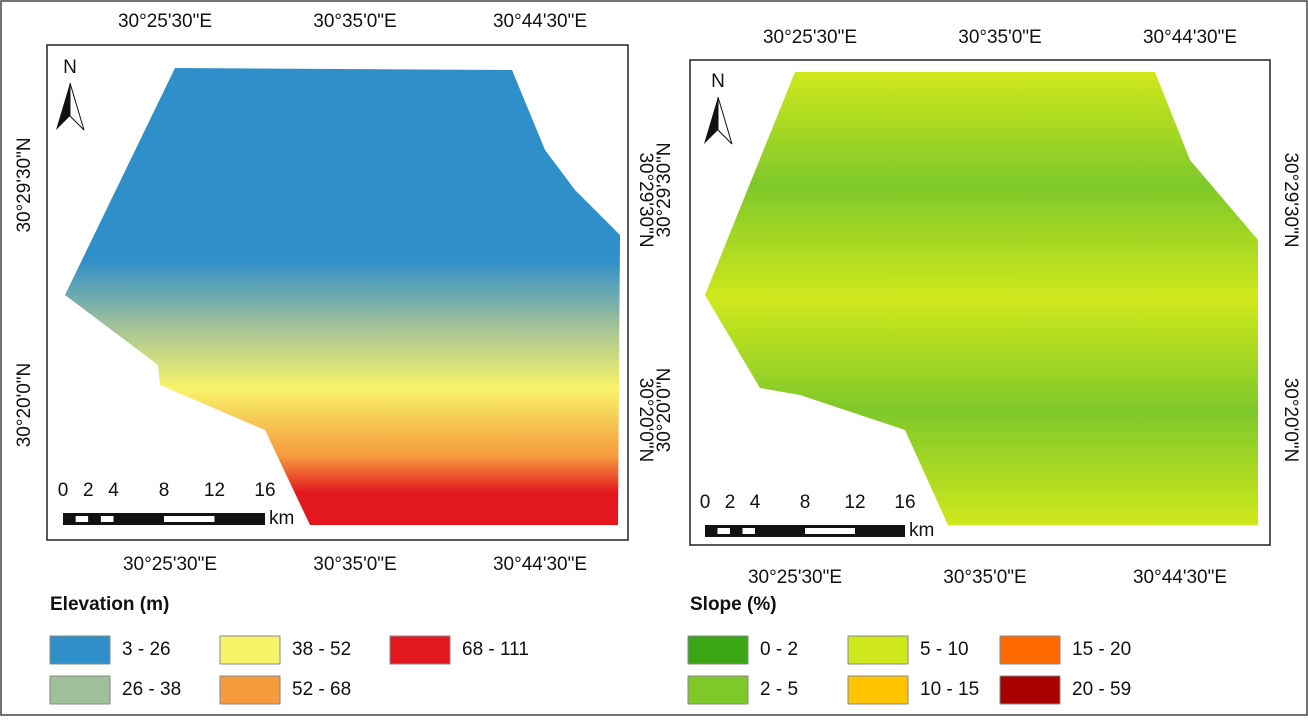  Describe the element at coordinates (944, 649) in the screenshot. I see `legend-label: 5 - 10` at that location.